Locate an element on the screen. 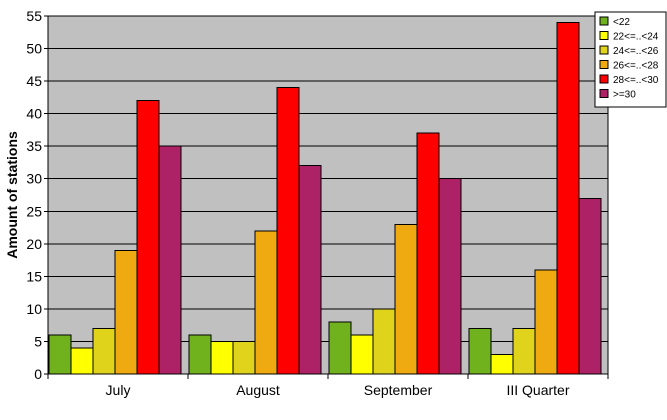  y-tick-label: 45 is located at coordinates (34, 81).